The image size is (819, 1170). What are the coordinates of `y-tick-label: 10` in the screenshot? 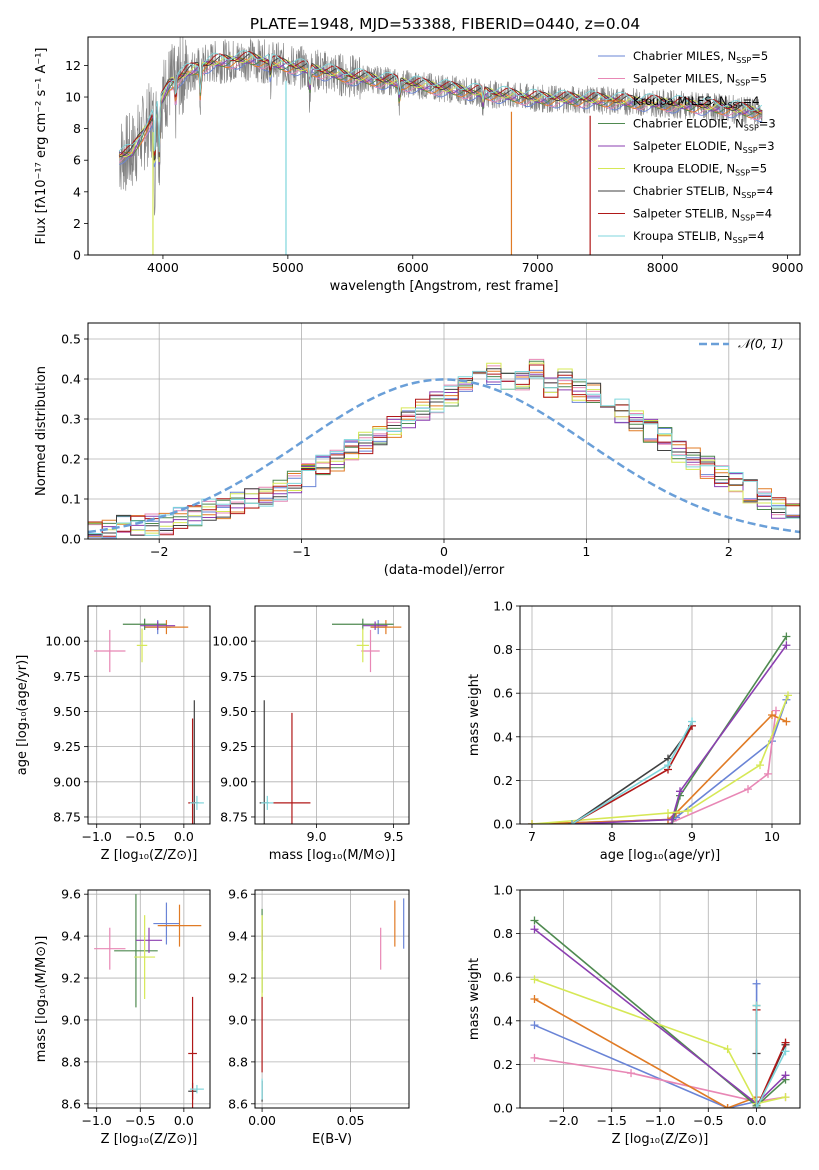 It's located at (73, 97).